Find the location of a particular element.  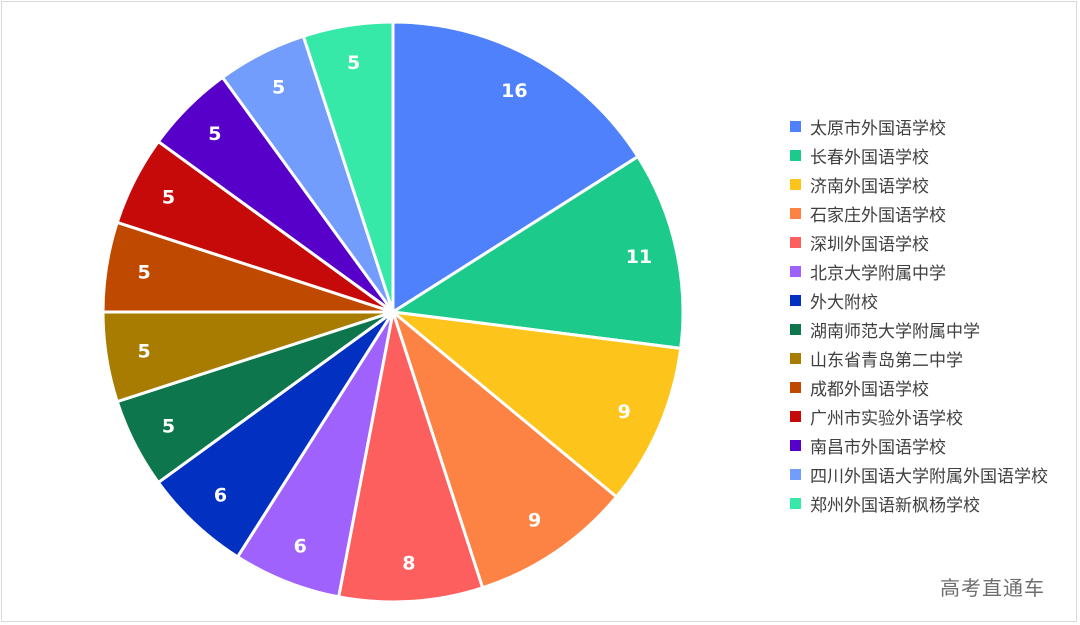

pie-data-label-2: 9 is located at coordinates (624, 412).